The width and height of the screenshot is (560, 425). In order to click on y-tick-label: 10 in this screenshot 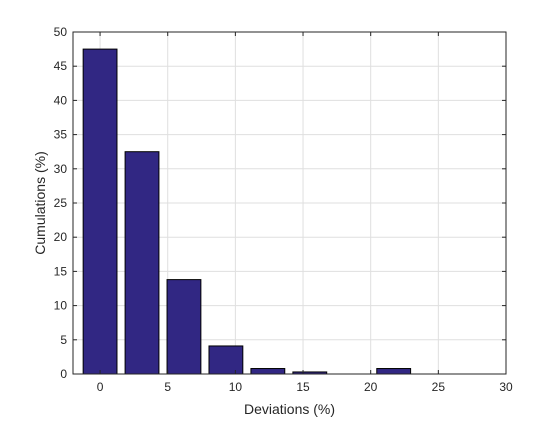, I will do `click(61, 306)`.